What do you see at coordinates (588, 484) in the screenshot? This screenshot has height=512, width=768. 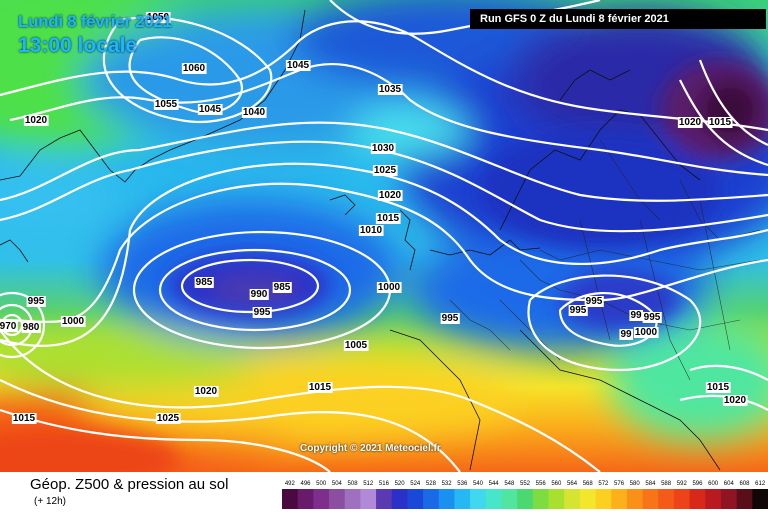 I see `scale-tick-label: 568` at bounding box center [588, 484].